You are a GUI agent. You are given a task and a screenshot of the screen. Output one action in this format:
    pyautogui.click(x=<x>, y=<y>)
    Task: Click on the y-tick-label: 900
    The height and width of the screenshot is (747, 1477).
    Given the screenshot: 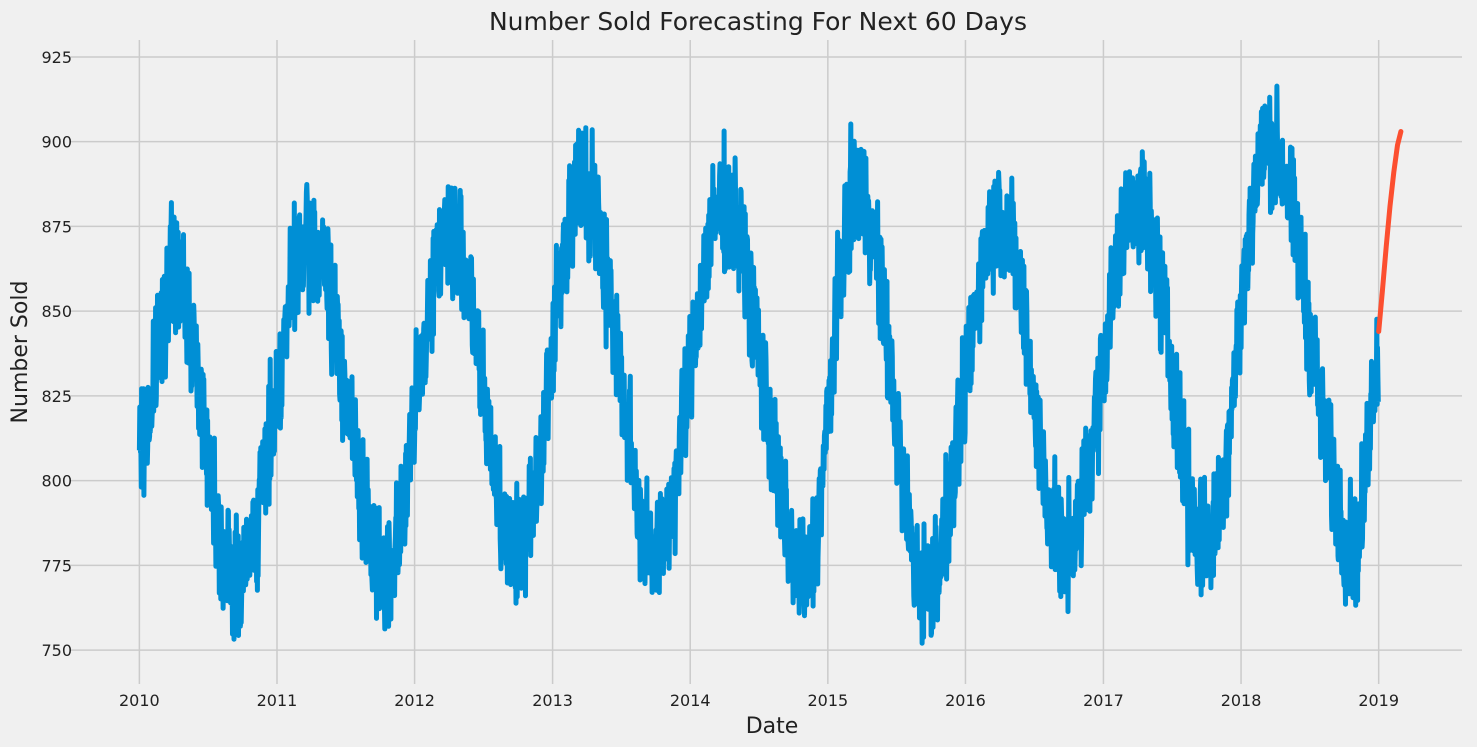 What is the action you would take?
    pyautogui.click(x=56, y=142)
    